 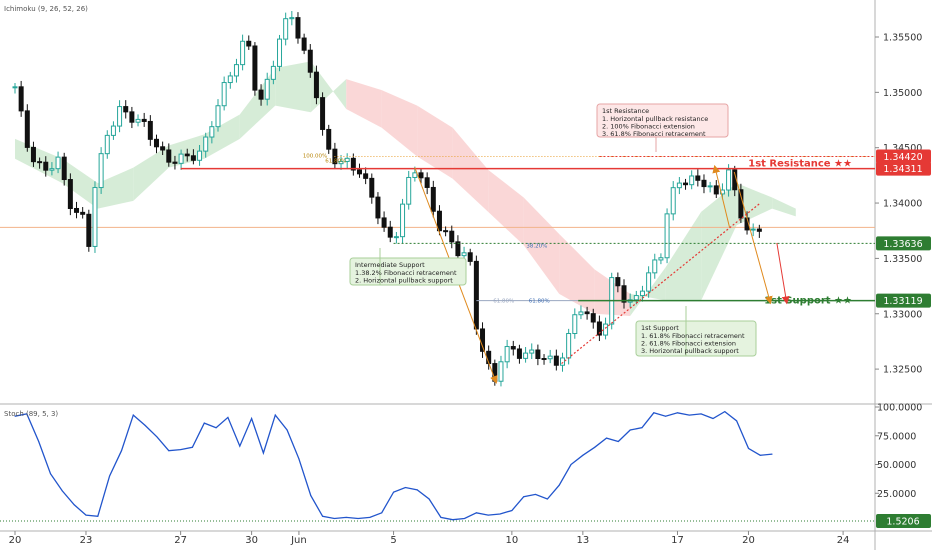 What do you see at coordinates (335, 162) in the screenshot?
I see `fib-label-618-top: 61.80%` at bounding box center [335, 162].